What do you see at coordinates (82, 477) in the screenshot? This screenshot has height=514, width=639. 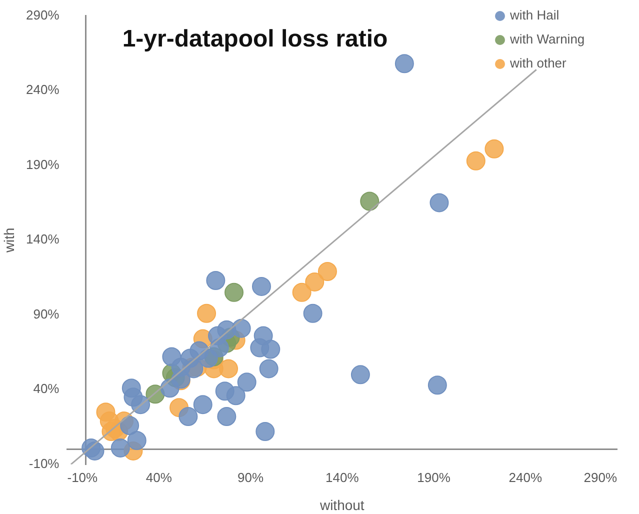 I see `x-tick-label: -10%` at bounding box center [82, 477].